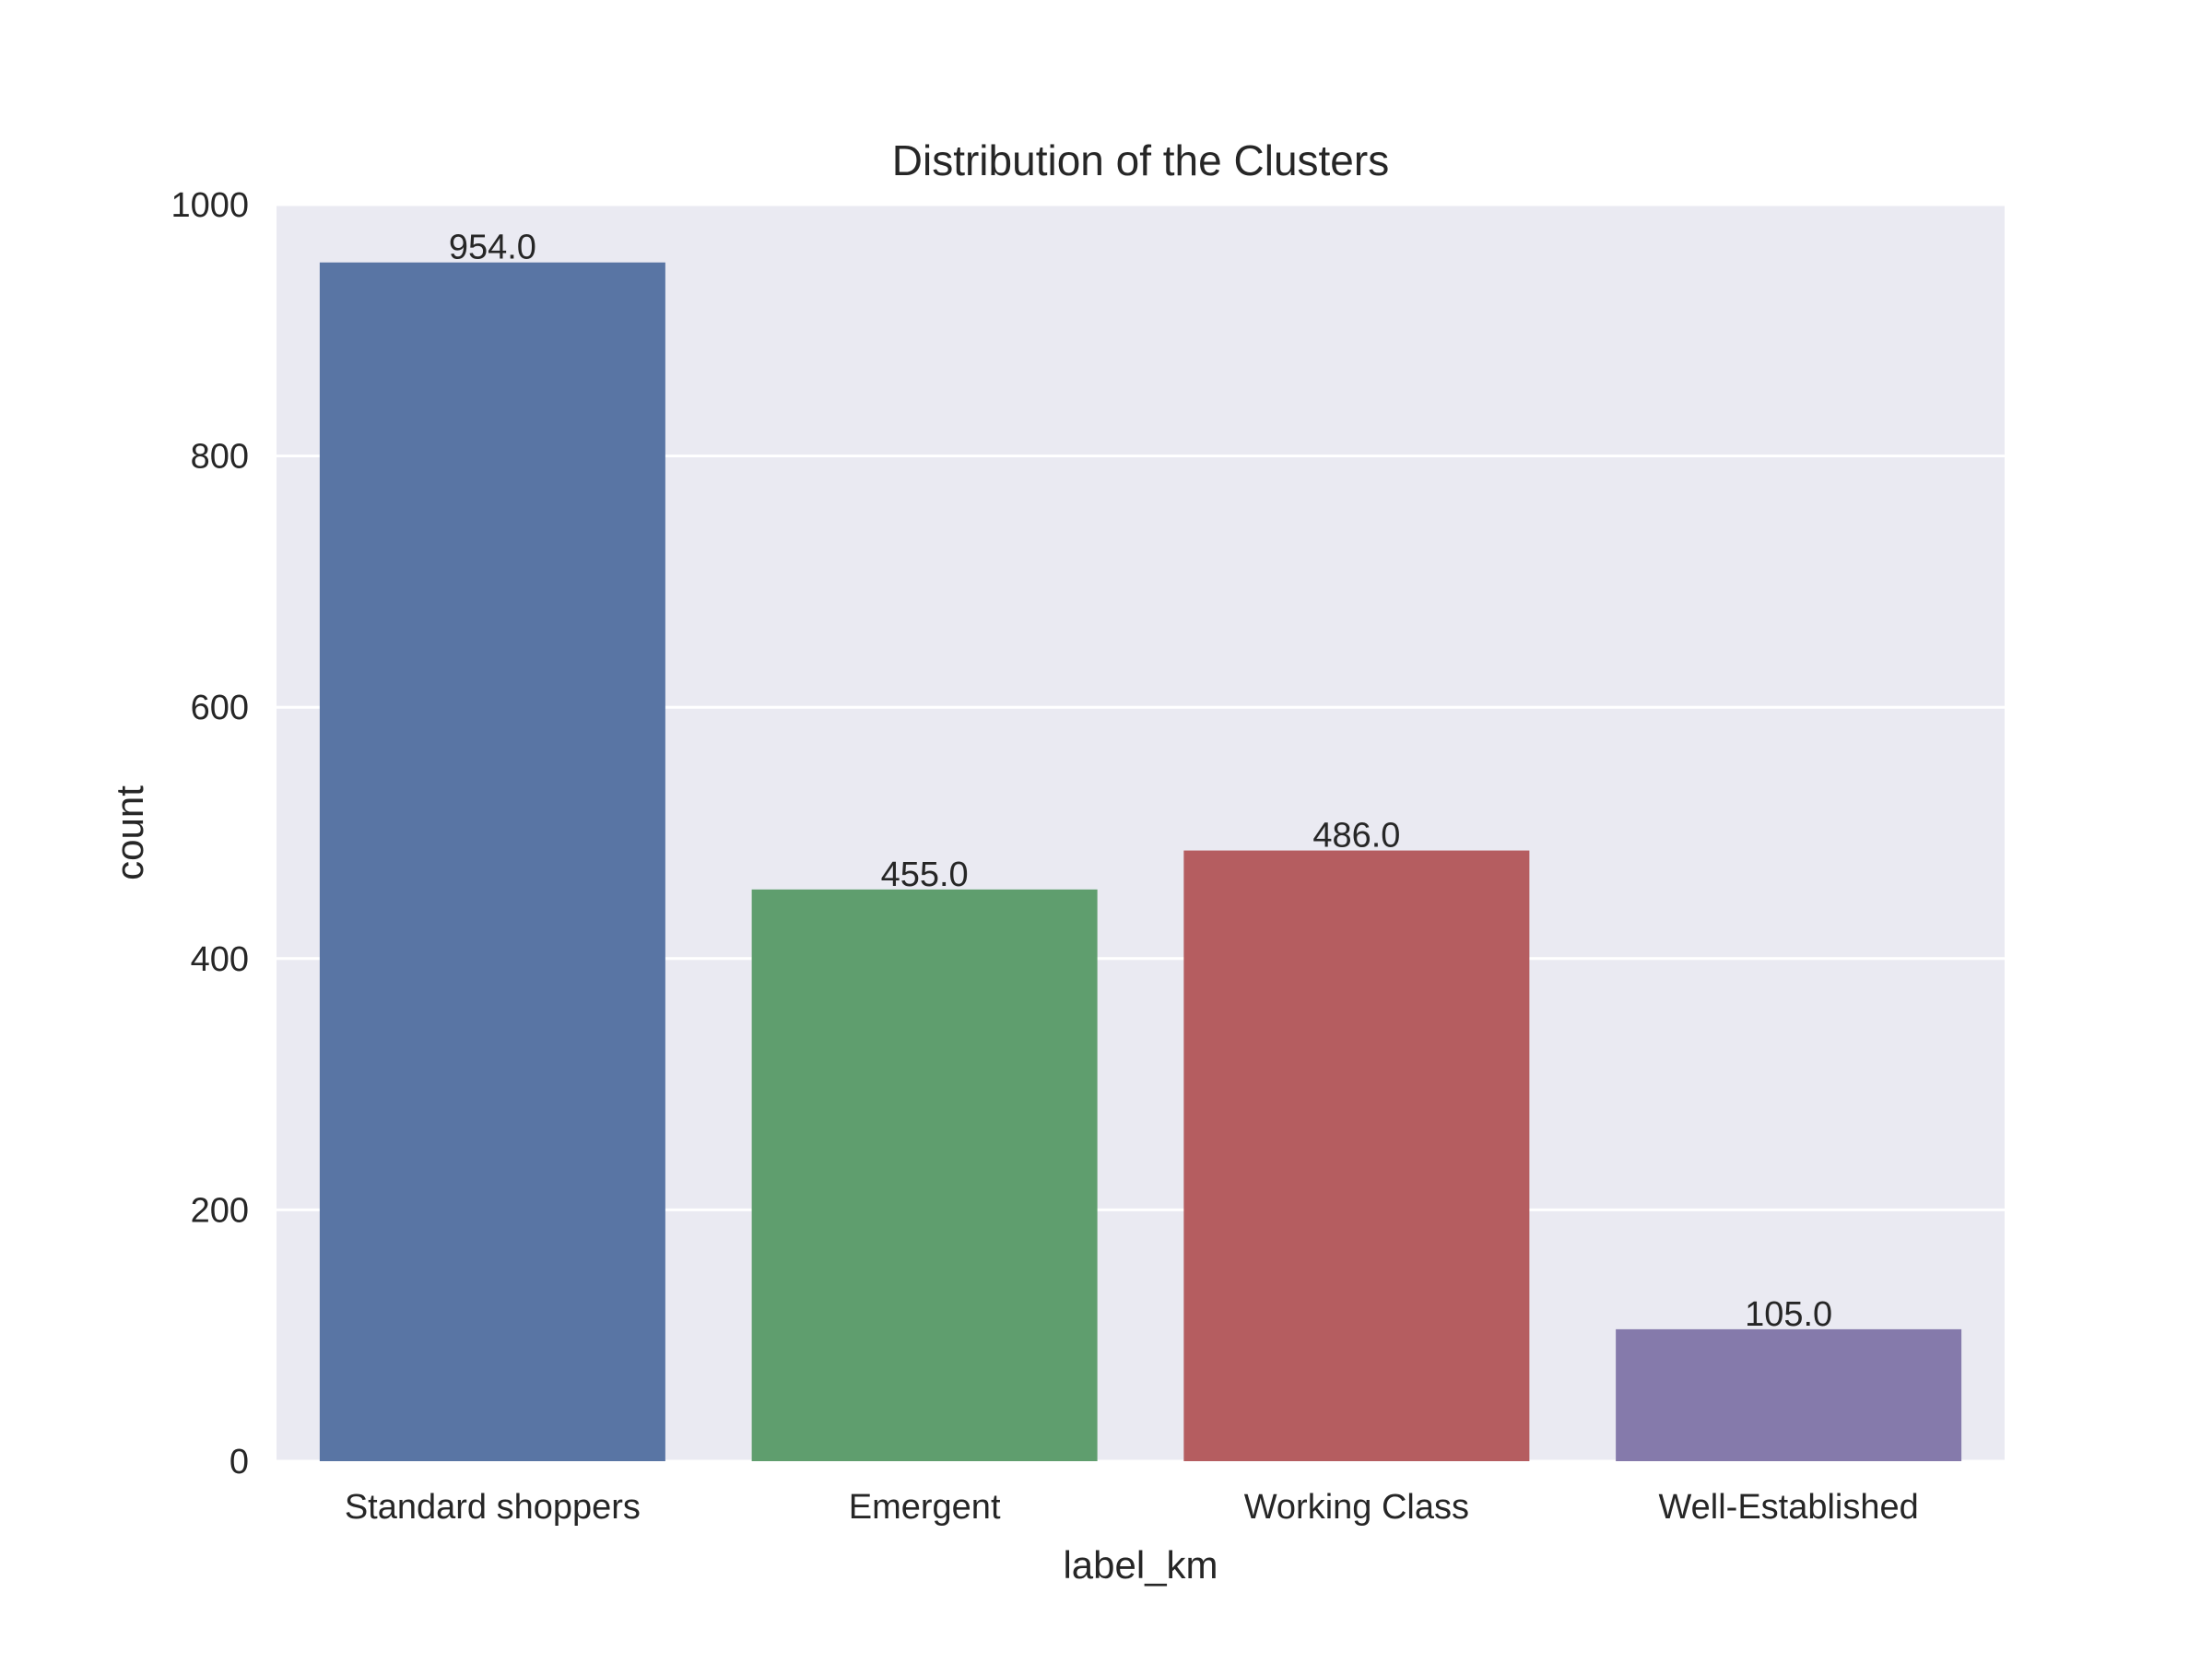 Image resolution: width=2212 pixels, height=1664 pixels. What do you see at coordinates (1788, 1314) in the screenshot?
I see `bar-value-label: 105.0` at bounding box center [1788, 1314].